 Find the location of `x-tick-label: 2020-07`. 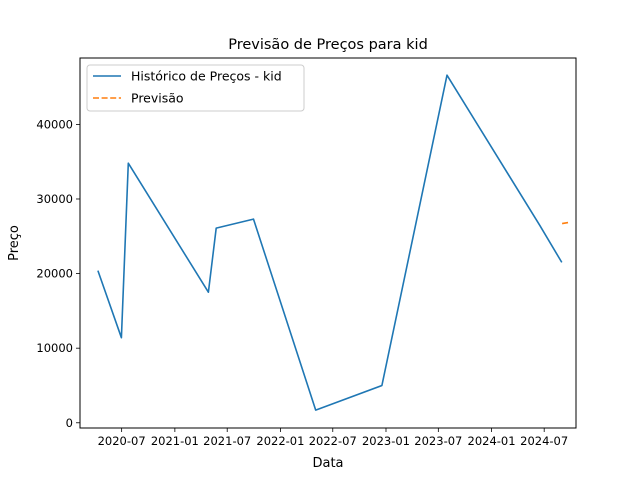

x-tick-label: 2020-07 is located at coordinates (122, 441).